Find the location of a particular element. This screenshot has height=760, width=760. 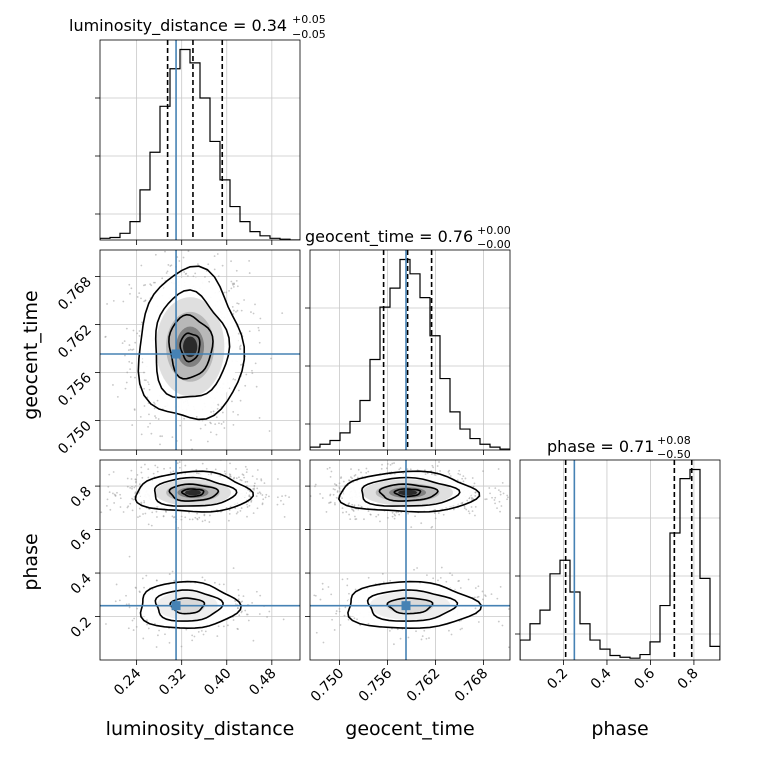

hist2d-luminosity-distance-geocent-time-frame is located at coordinates (200, 350).